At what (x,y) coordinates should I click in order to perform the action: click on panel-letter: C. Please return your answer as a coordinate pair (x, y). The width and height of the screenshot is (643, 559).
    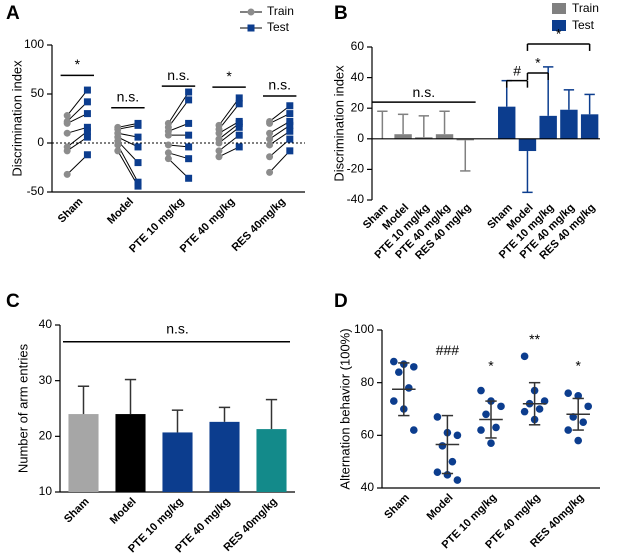
    Looking at the image, I should click on (13, 301).